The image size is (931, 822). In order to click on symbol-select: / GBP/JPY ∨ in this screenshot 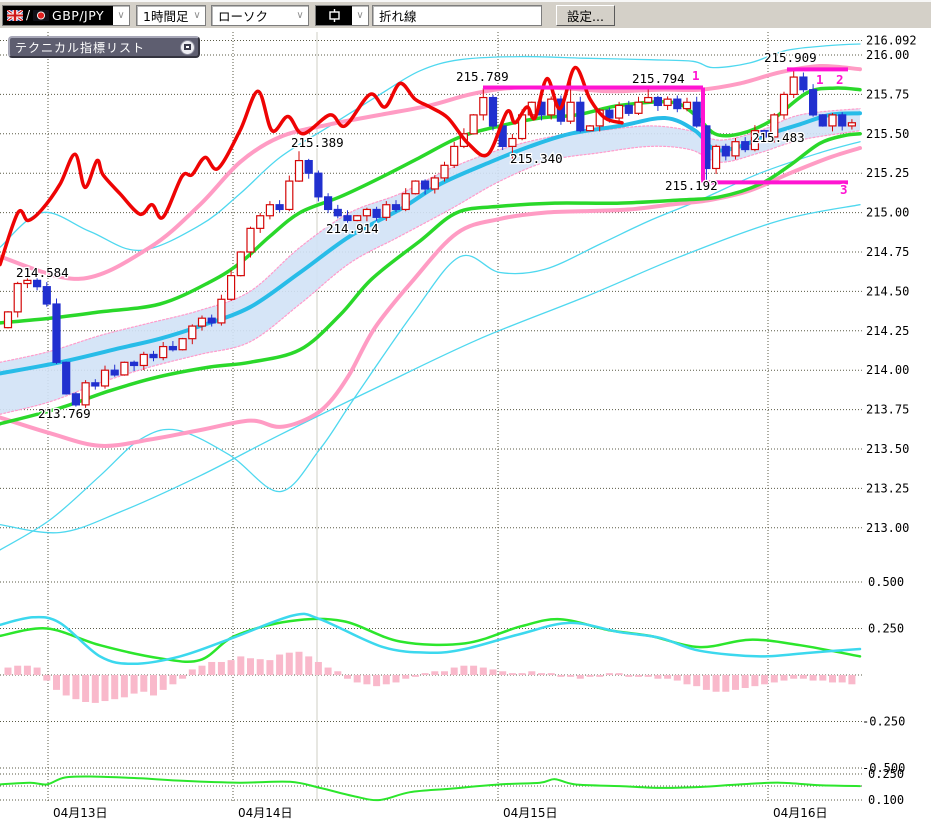, I will do `click(66, 15)`.